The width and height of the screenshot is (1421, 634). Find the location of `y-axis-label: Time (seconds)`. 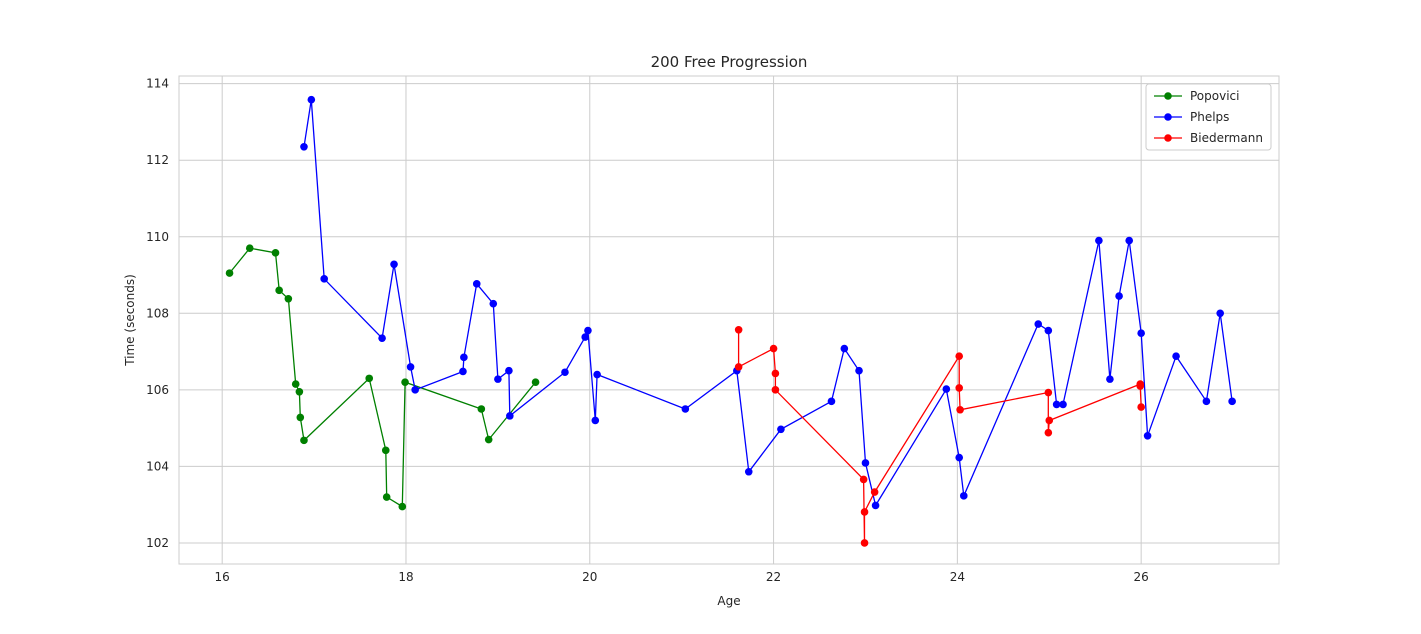

y-axis-label: Time (seconds) is located at coordinates (130, 320).